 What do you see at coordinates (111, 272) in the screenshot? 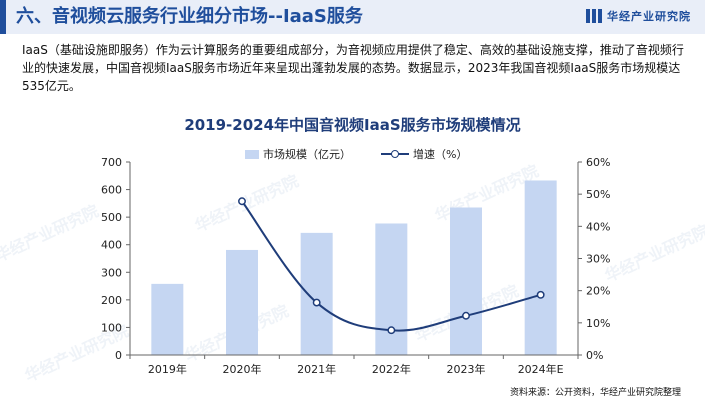
I see `y-left-tick-label: 300` at bounding box center [111, 272].